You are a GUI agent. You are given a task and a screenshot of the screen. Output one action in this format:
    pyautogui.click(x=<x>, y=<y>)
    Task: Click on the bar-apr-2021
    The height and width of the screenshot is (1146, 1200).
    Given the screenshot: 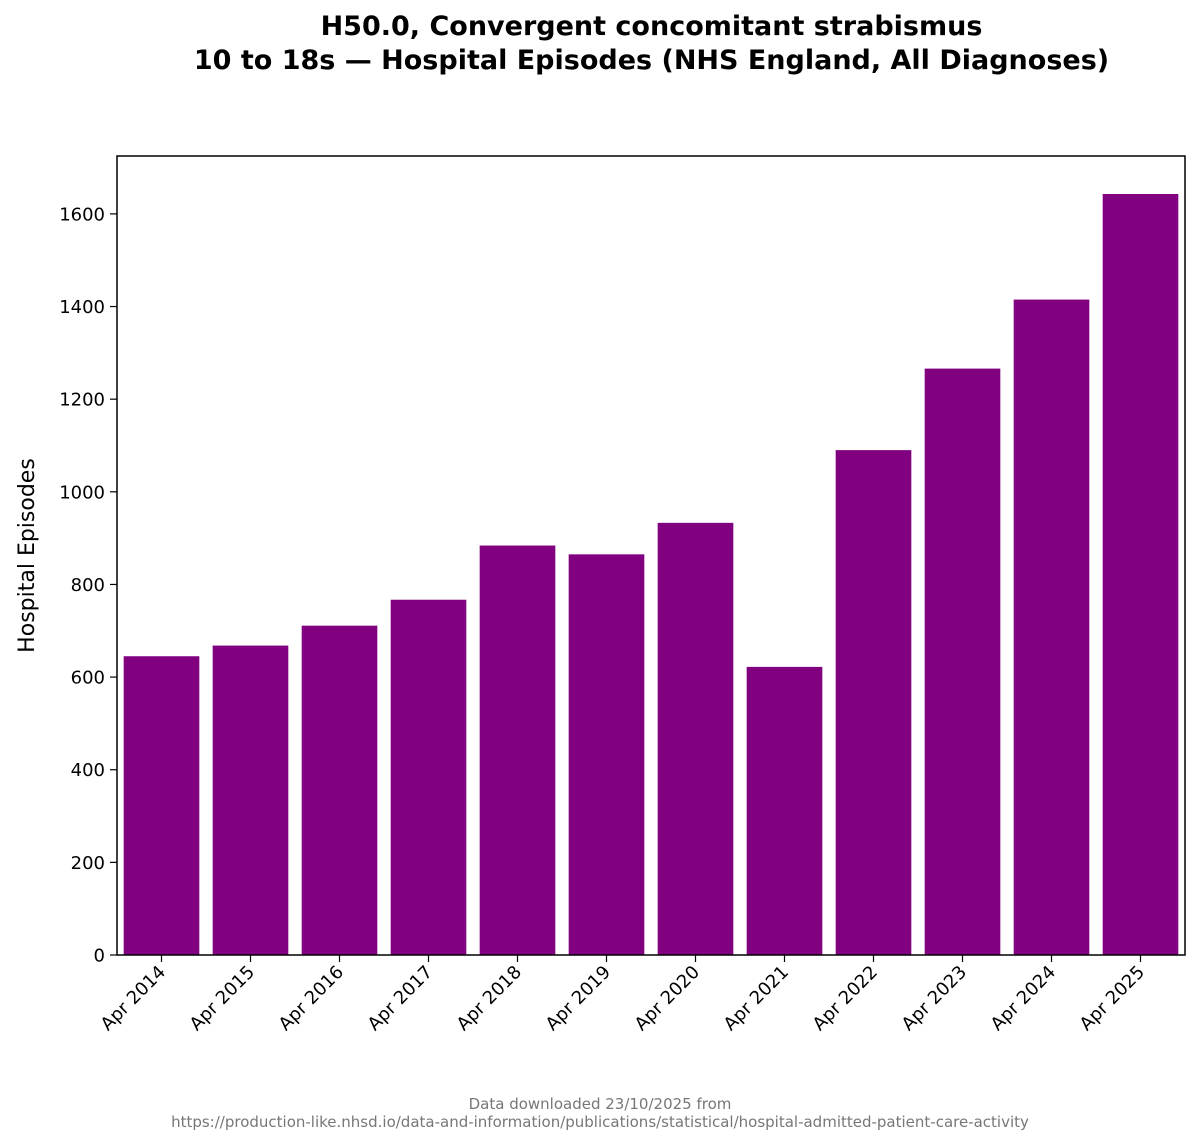 What is the action you would take?
    pyautogui.click(x=784, y=810)
    